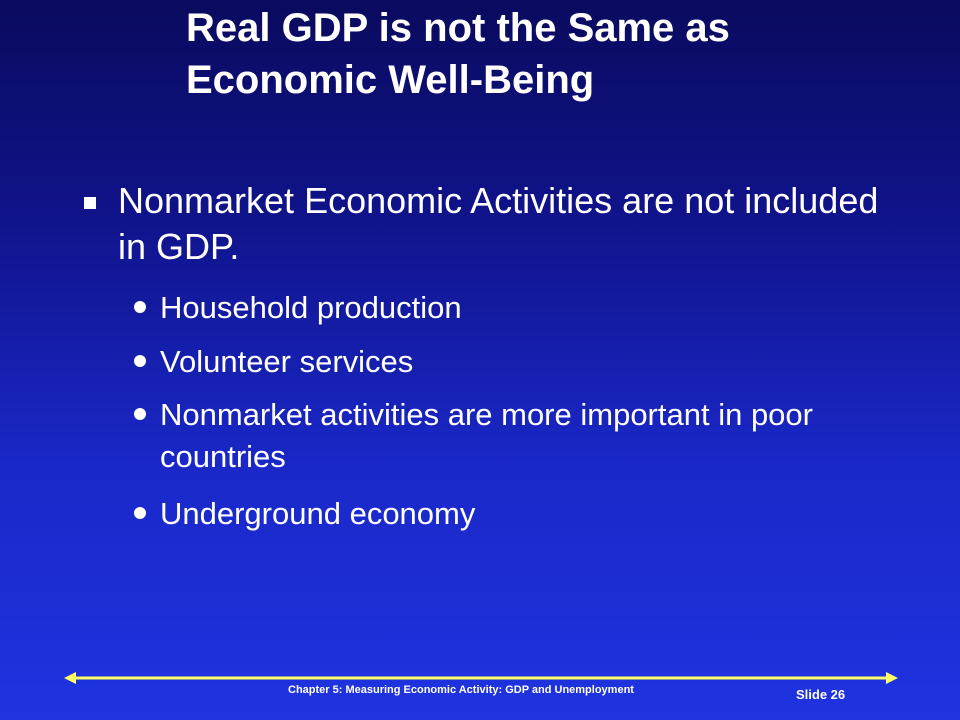 This screenshot has height=720, width=960. What do you see at coordinates (529, 514) in the screenshot?
I see `sub-bullet-underground-economy: Underground economy` at bounding box center [529, 514].